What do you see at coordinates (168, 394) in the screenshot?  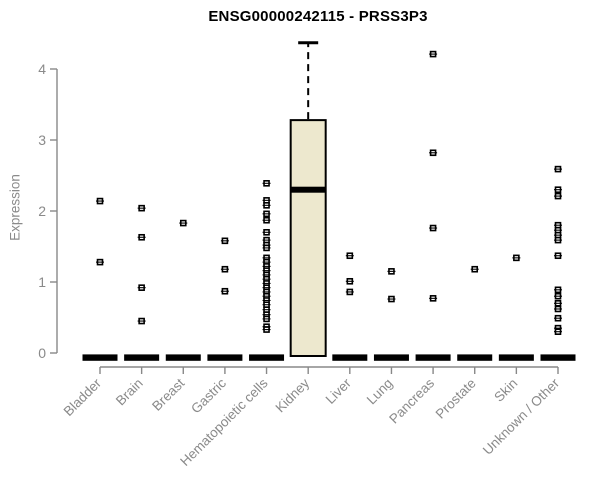 I see `x-category-label: Breast` at bounding box center [168, 394].